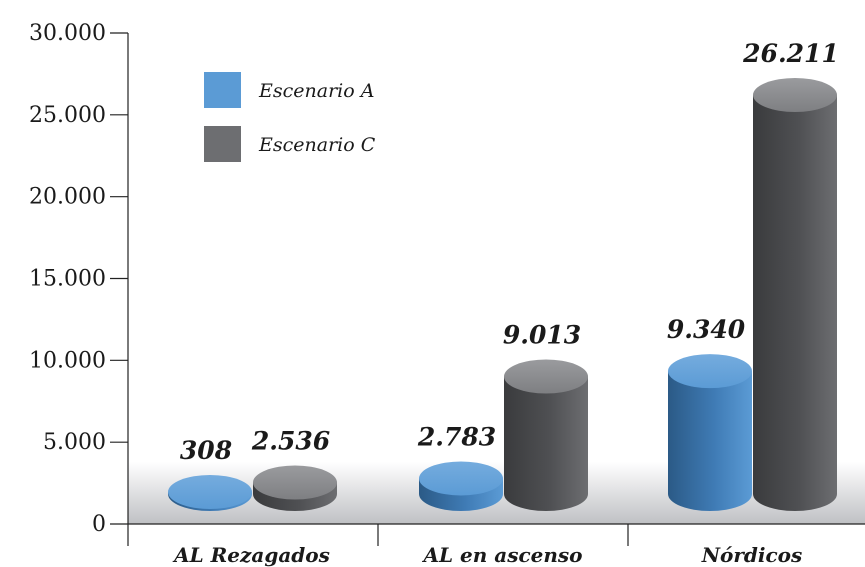  Describe the element at coordinates (317, 145) in the screenshot. I see `legend-label: Escenario C` at that location.